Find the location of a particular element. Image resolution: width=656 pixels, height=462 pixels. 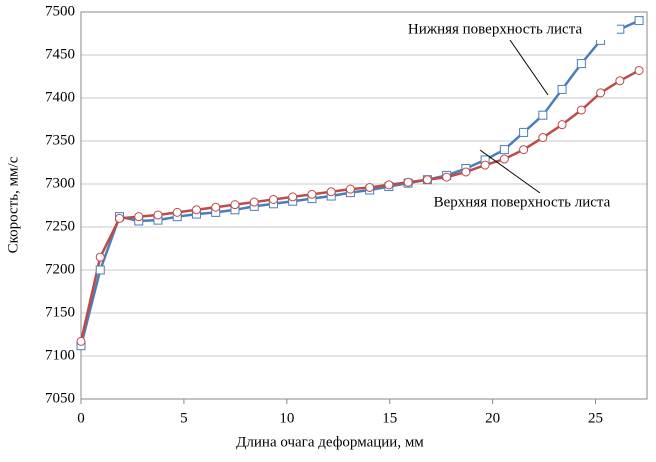

y-axis-label: Скорость, мм/с is located at coordinates (13, 204).